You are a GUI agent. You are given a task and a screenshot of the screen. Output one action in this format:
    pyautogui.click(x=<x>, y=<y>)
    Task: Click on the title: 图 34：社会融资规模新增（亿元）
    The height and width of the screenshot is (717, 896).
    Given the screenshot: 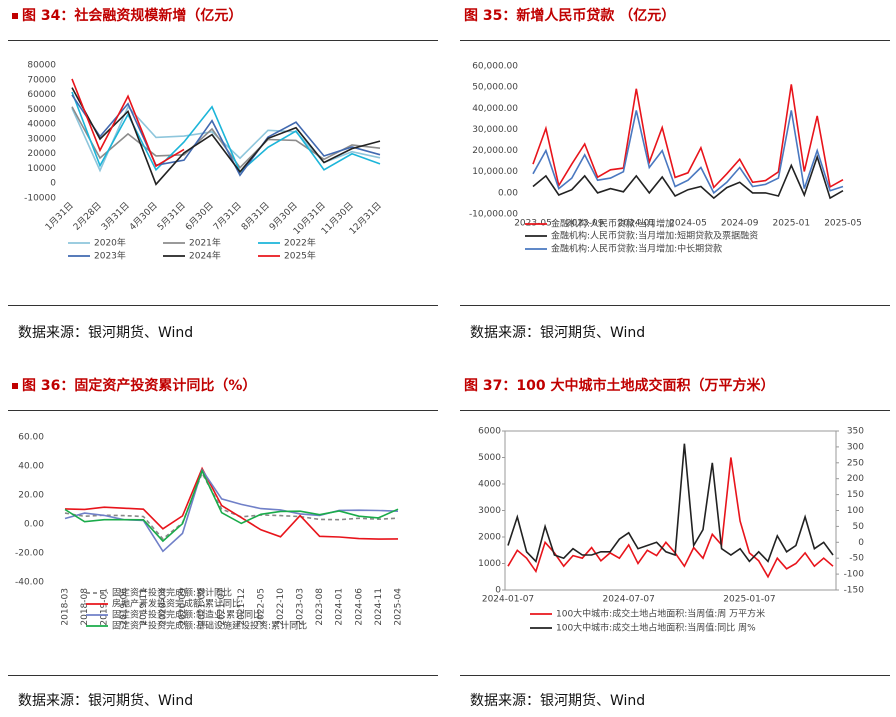 What is the action you would take?
    pyautogui.click(x=127, y=15)
    